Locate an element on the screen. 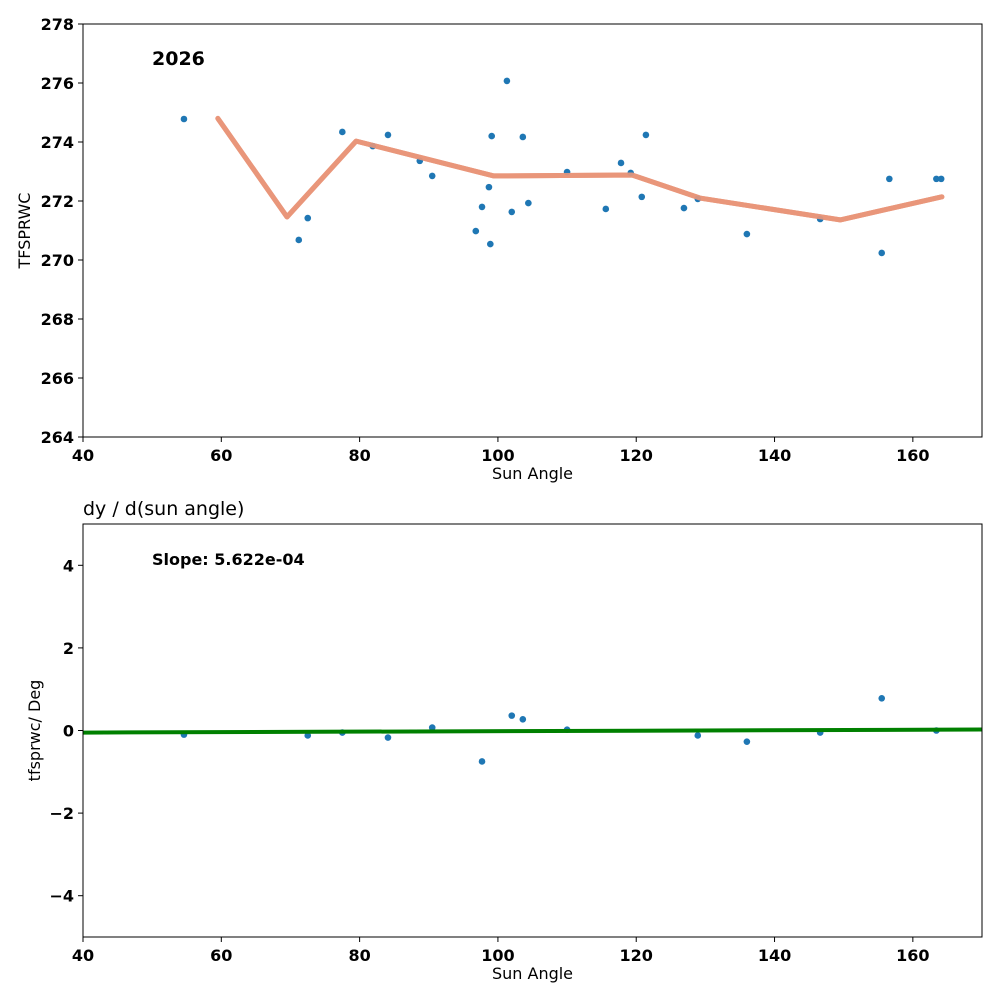 The width and height of the screenshot is (1000, 1000). y-tick-label: 274 is located at coordinates (57, 142).